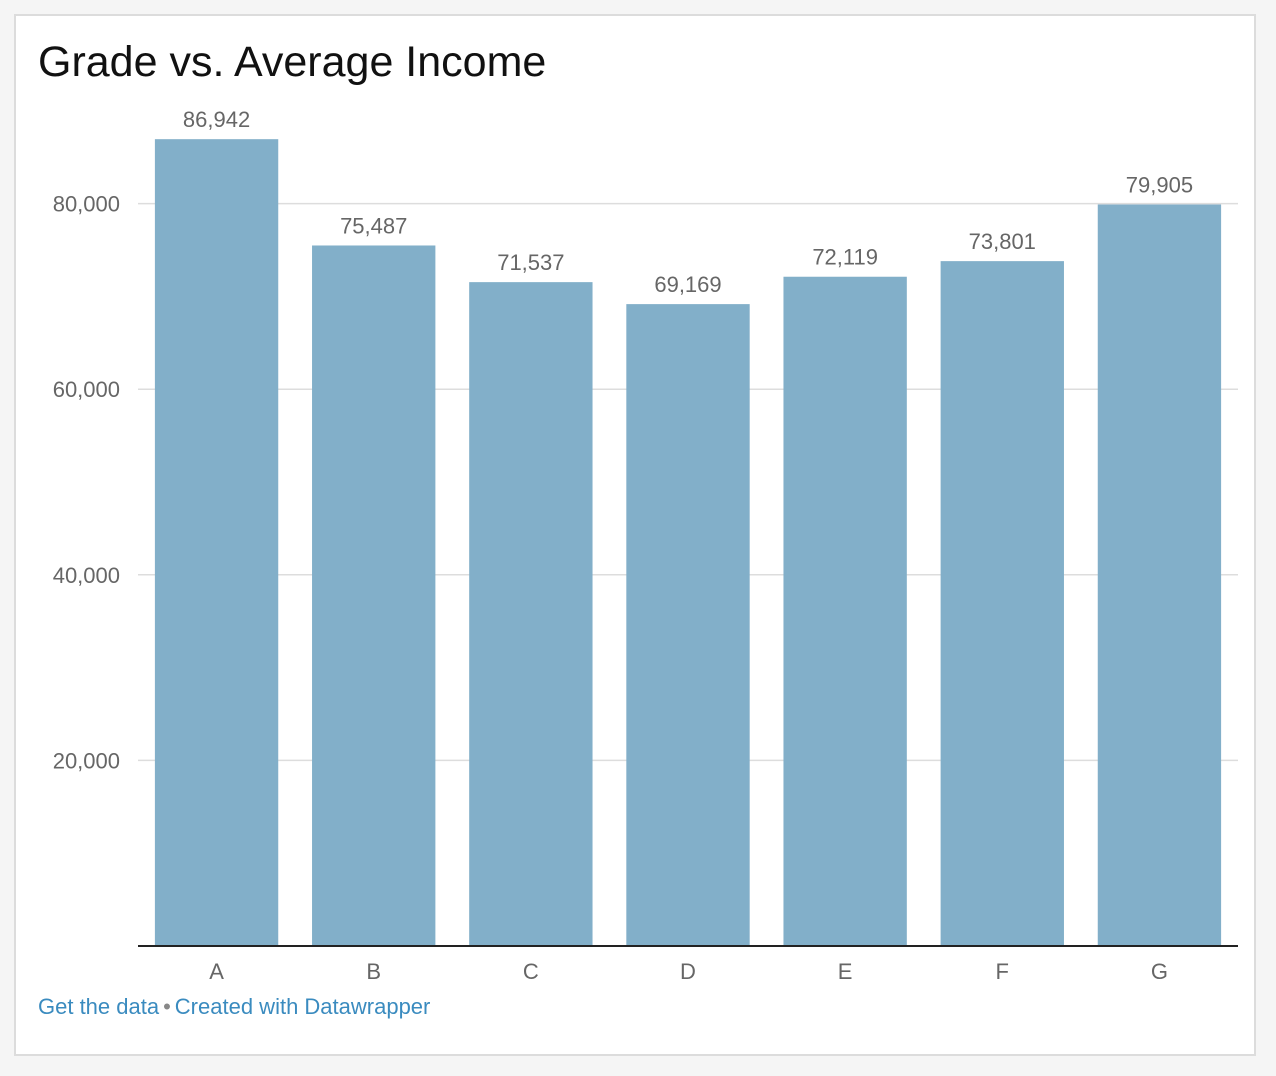 Image resolution: width=1276 pixels, height=1076 pixels. Describe the element at coordinates (302, 1006) in the screenshot. I see `created-with-datawrapper-link: Created with Datawrapper` at that location.